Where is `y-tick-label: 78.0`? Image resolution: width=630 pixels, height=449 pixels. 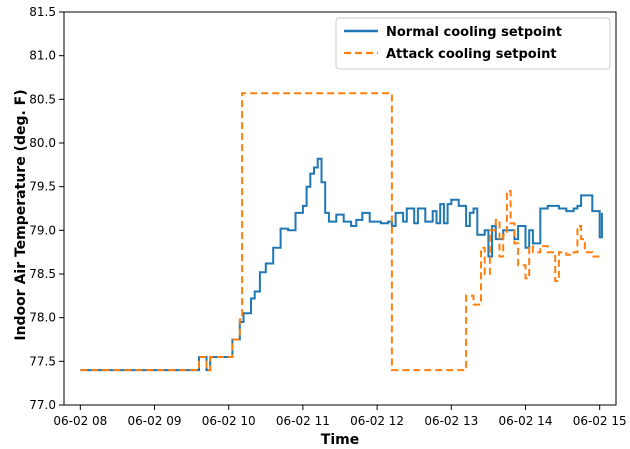 y-tick-label: 78.0 is located at coordinates (42, 318).